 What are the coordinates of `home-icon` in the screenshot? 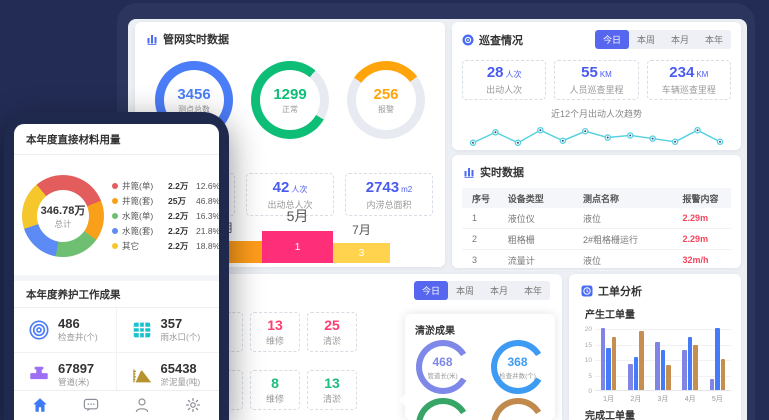 It's located at (40, 405).